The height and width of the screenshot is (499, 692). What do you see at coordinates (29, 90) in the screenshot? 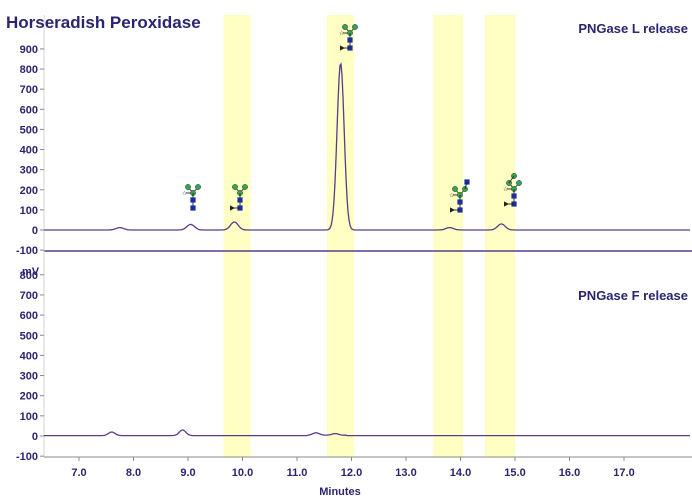
I see `top-y-tick-label: 700` at bounding box center [29, 90].